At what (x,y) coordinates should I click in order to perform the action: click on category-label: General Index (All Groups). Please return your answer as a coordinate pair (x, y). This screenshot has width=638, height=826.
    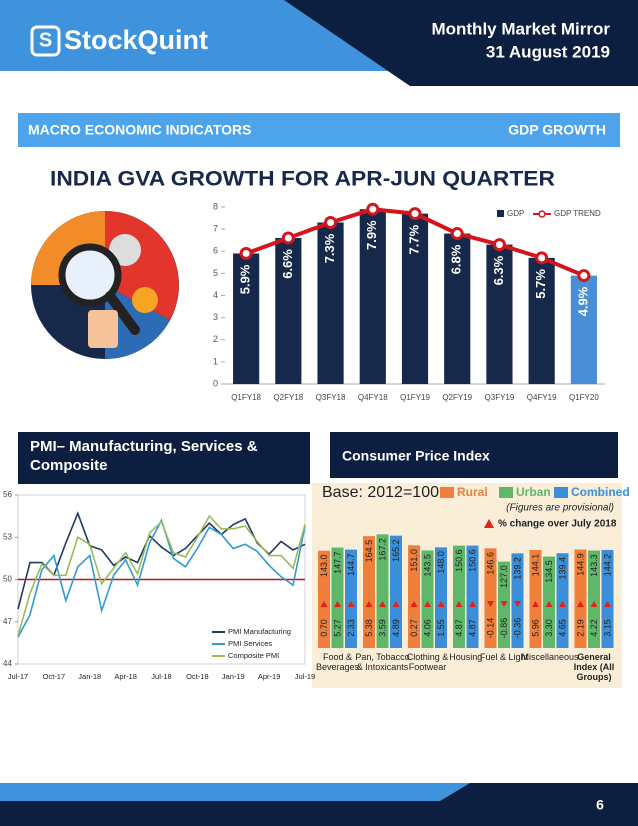
    Looking at the image, I should click on (594, 667).